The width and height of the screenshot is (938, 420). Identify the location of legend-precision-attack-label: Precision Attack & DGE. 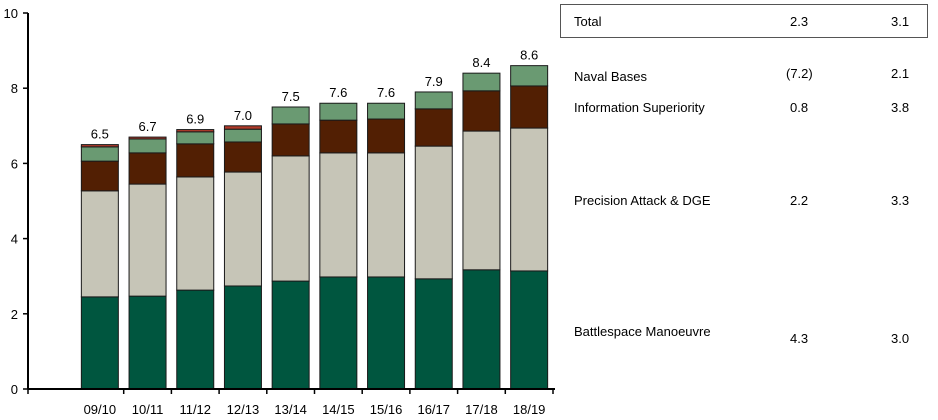
(642, 200).